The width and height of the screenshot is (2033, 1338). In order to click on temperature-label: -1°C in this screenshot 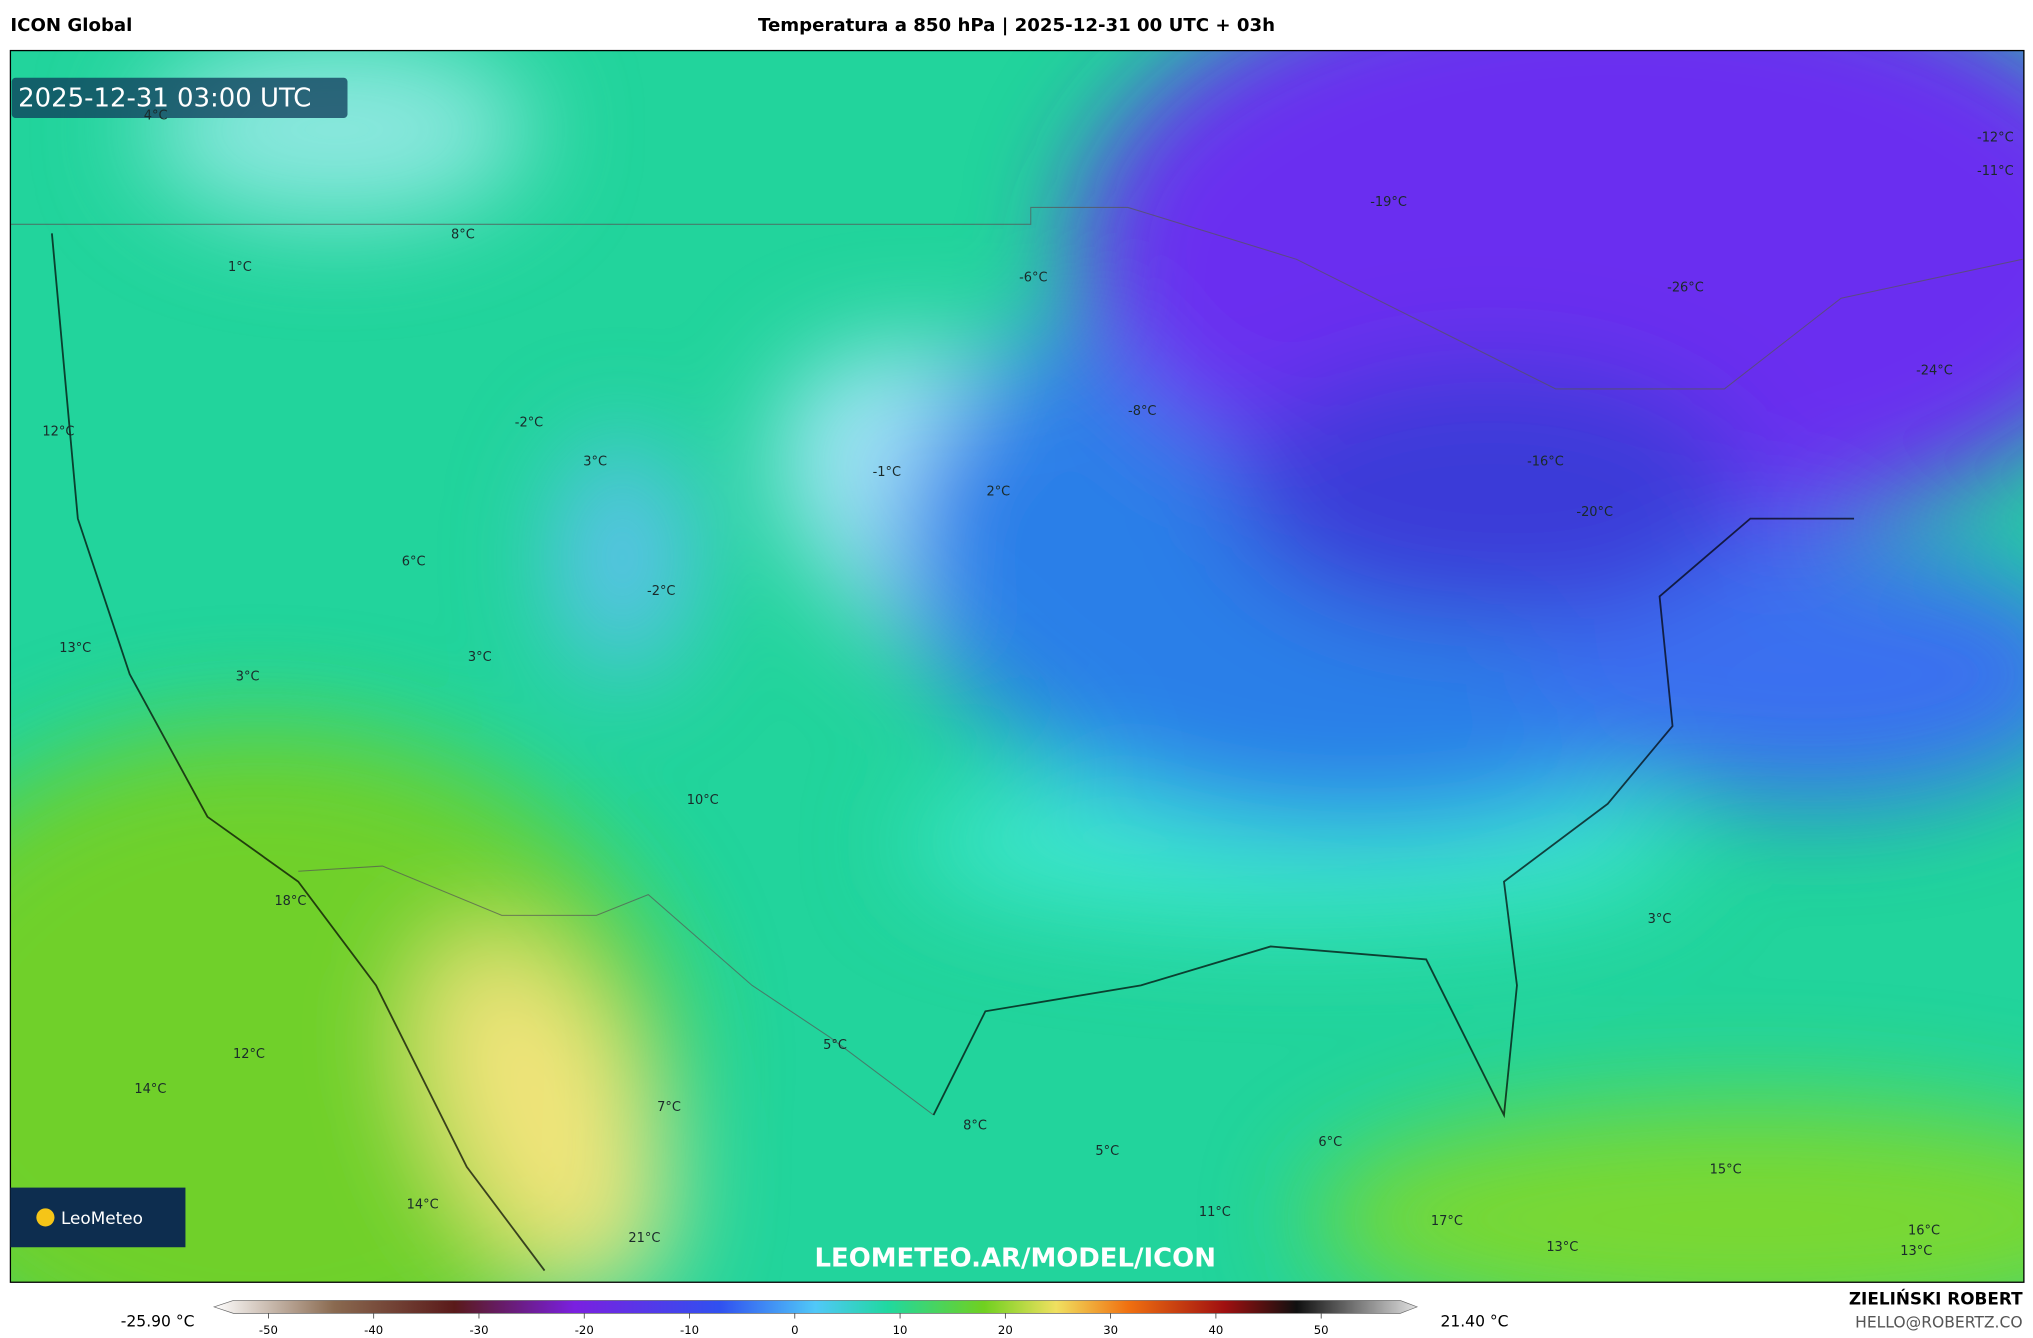, I will do `click(887, 472)`.